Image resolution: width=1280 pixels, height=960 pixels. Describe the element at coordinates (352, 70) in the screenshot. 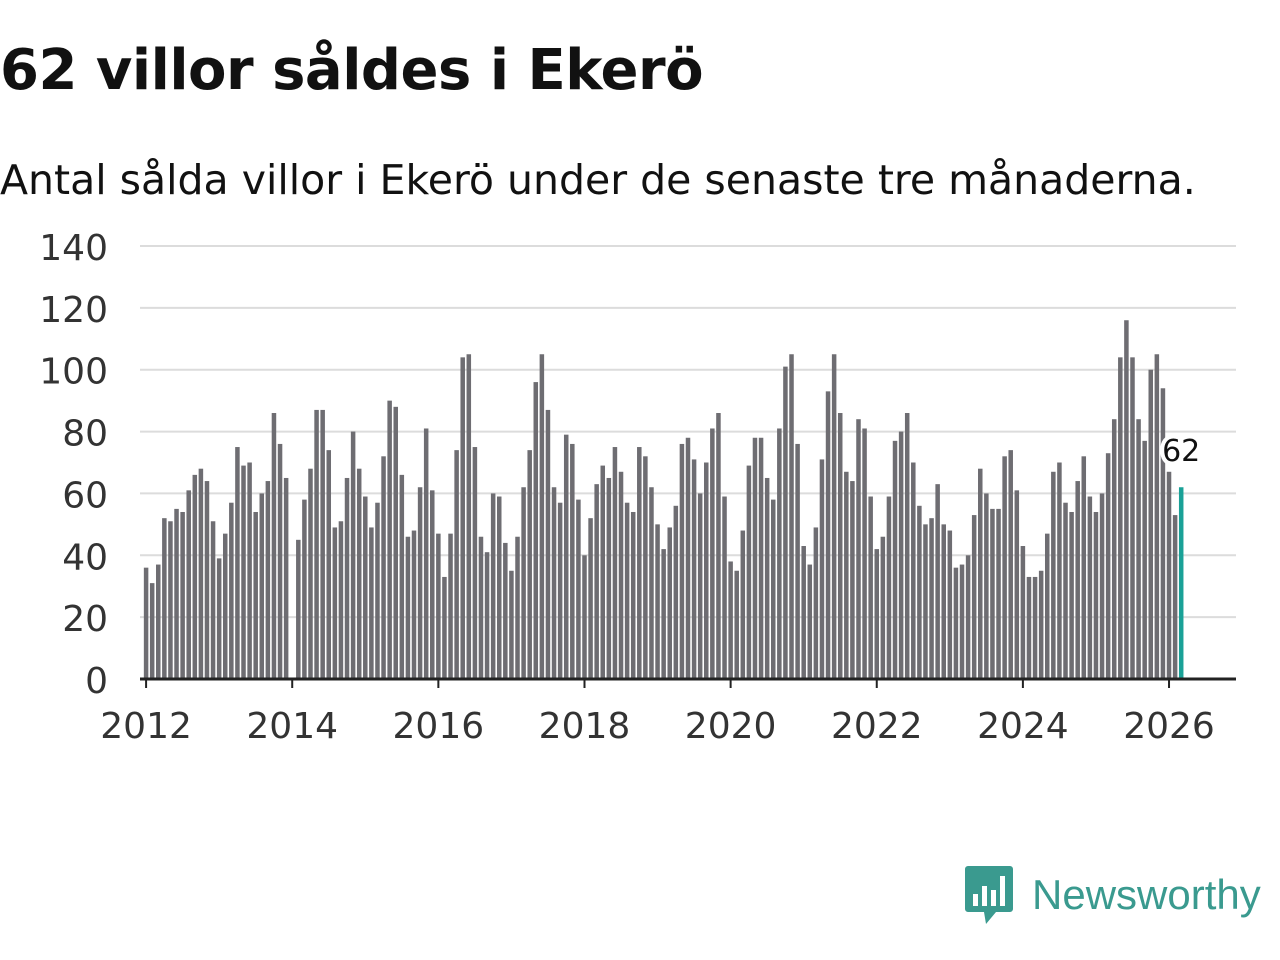

I see `page-title: 62 villor såldes i Ekerö` at that location.